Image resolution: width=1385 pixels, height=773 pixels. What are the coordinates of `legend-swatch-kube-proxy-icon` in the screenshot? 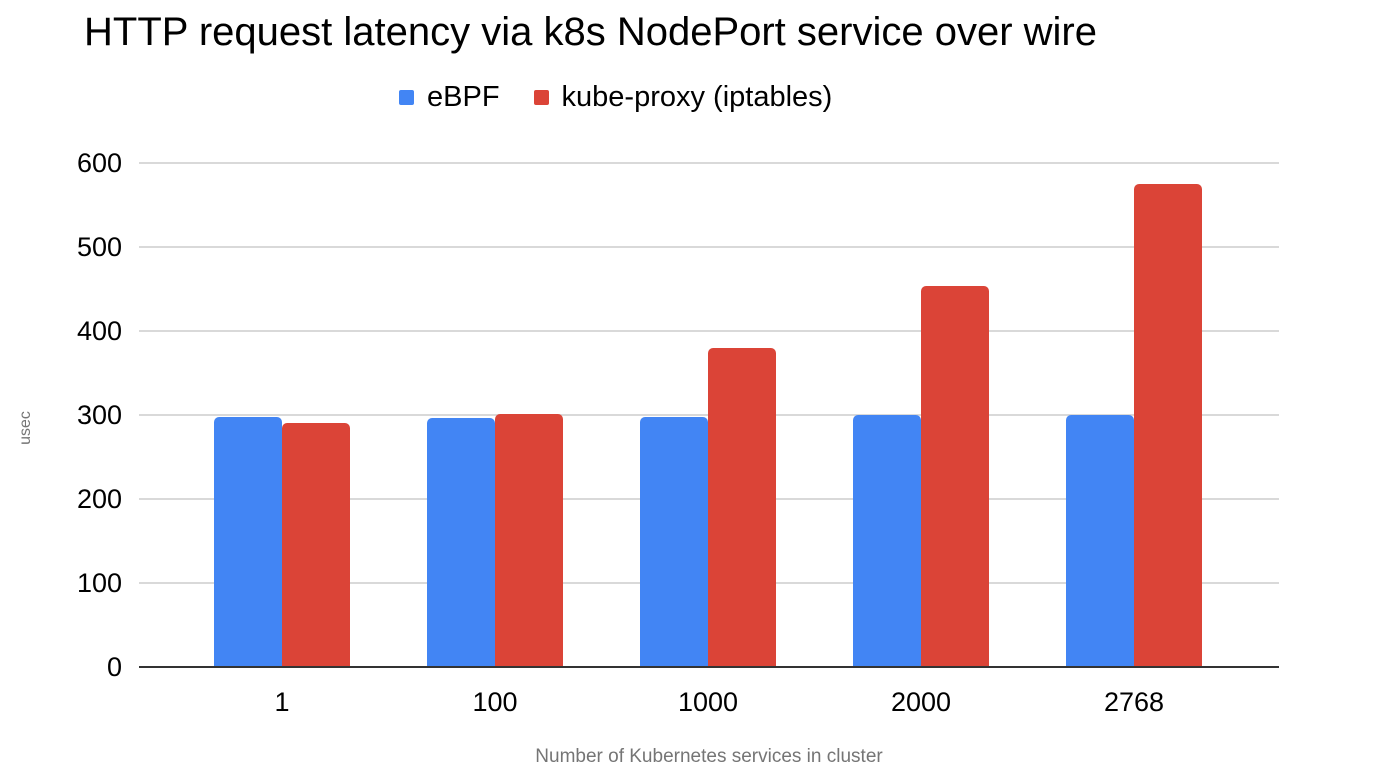 It's located at (541, 97).